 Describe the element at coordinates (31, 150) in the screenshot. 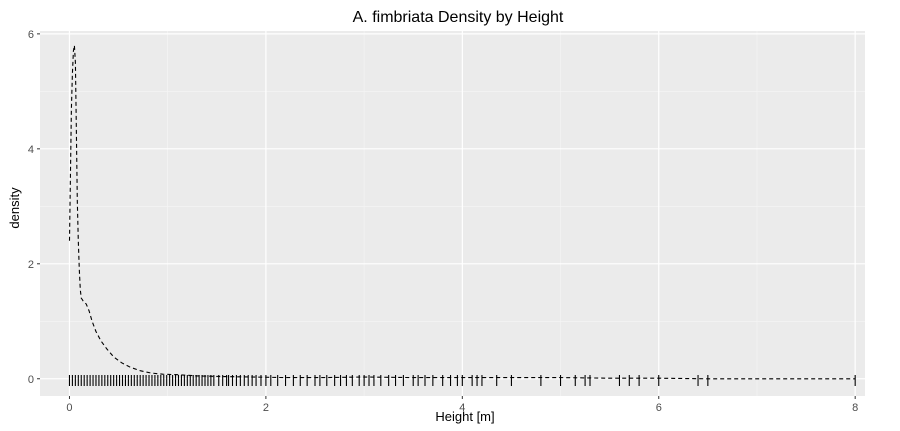

I see `y-tick-label: 4` at that location.